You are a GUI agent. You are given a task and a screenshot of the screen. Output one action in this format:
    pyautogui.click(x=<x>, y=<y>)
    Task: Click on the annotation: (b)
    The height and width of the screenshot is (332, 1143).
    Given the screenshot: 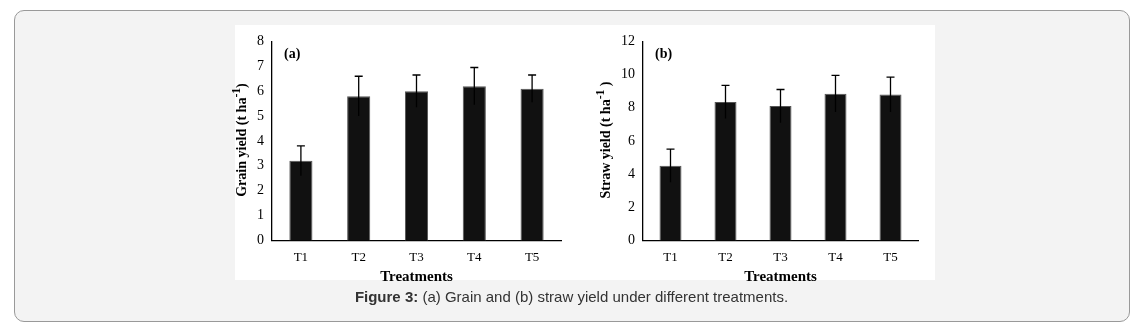 What is the action you would take?
    pyautogui.click(x=664, y=54)
    